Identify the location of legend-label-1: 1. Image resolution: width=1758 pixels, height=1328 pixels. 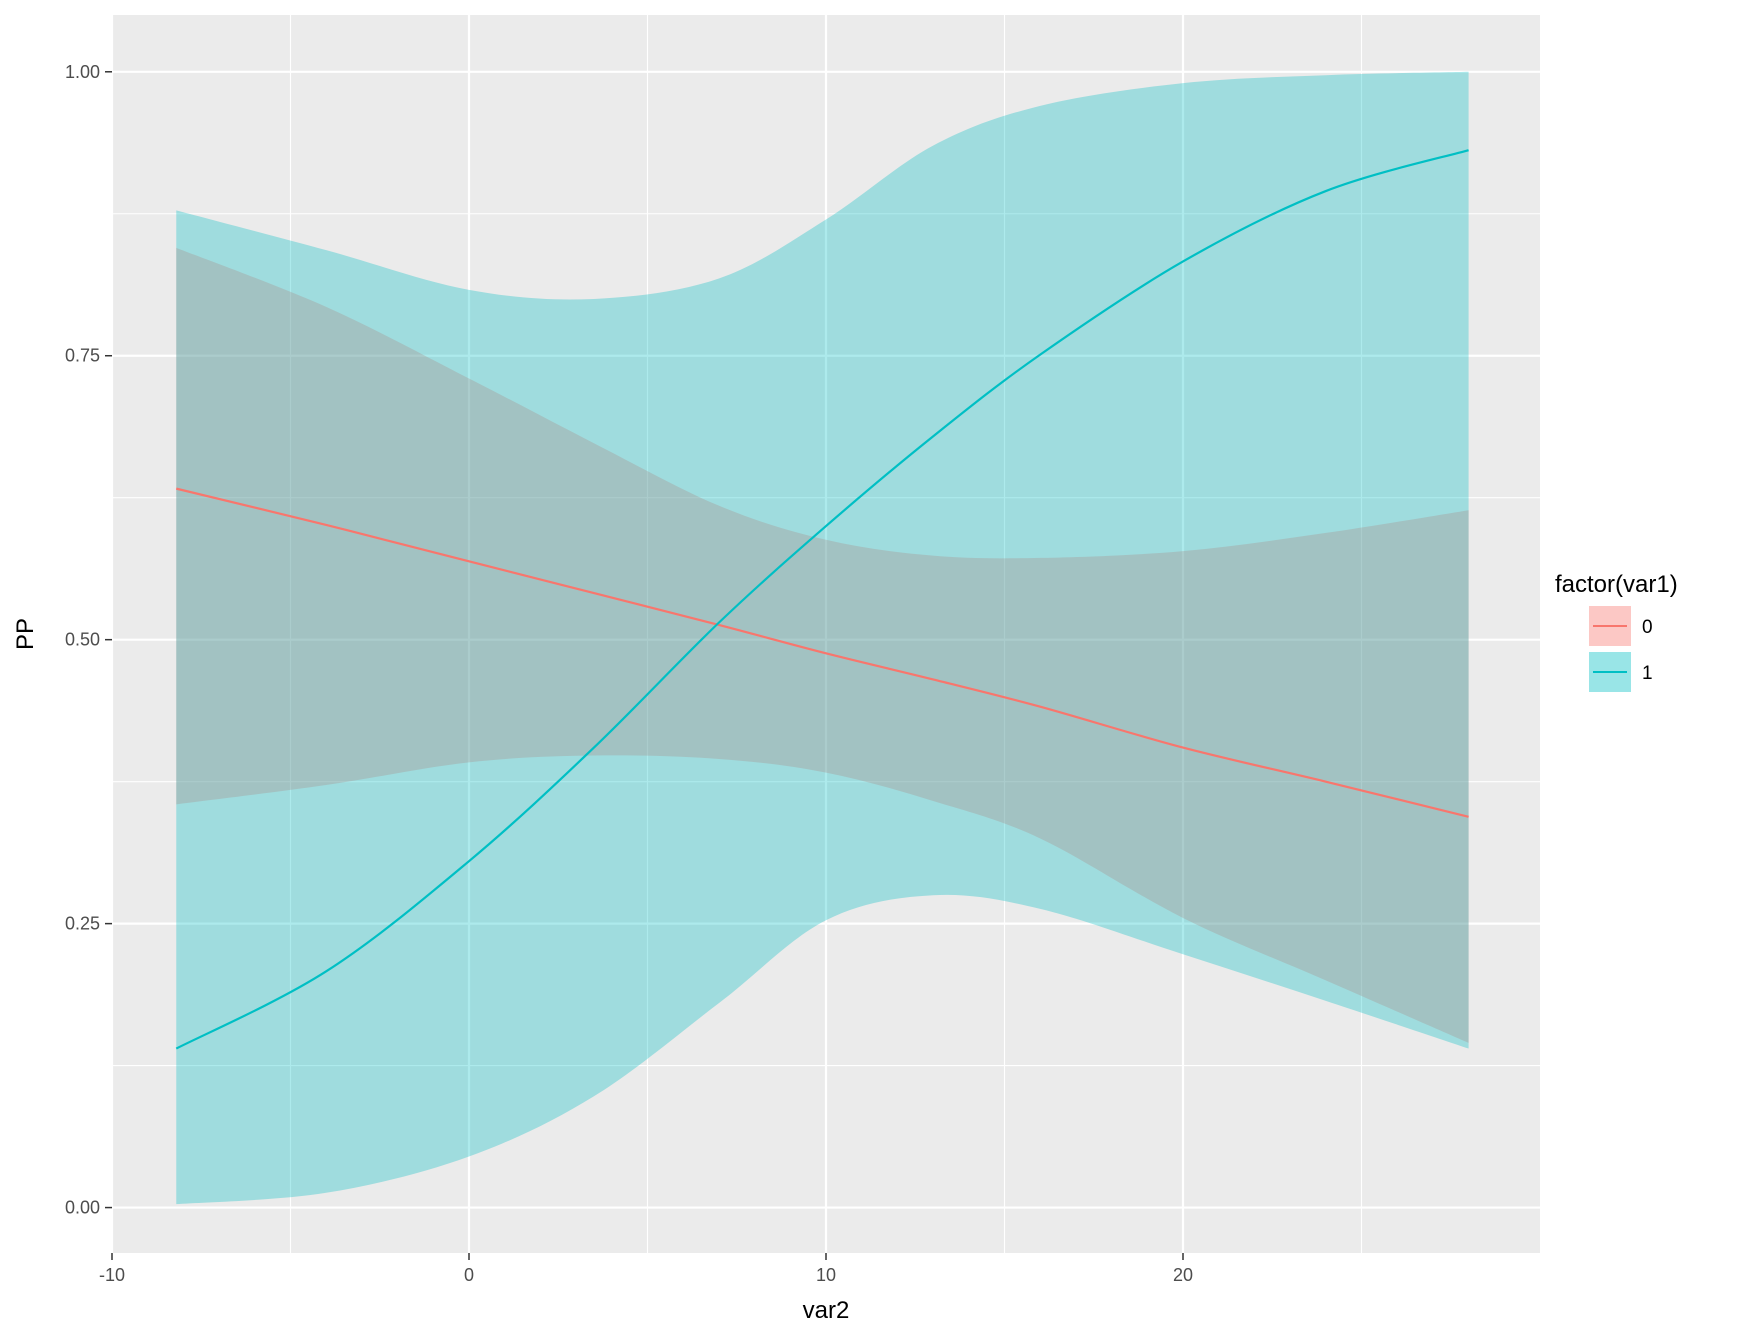
(1647, 673).